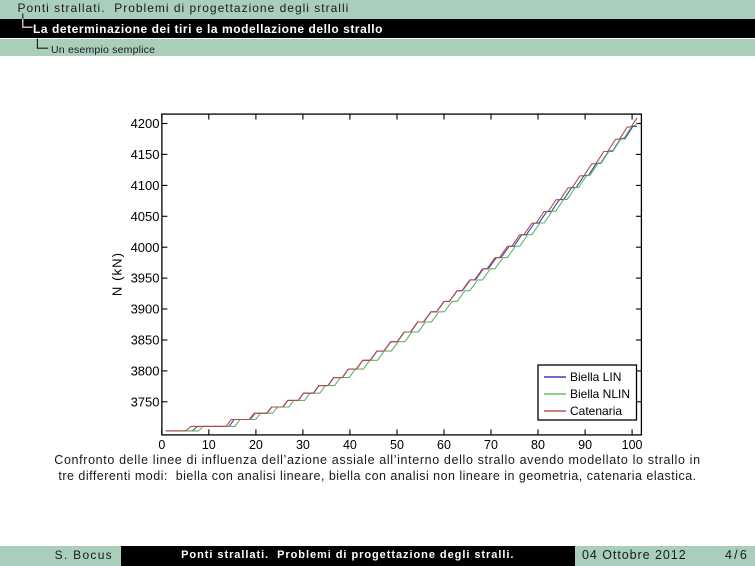 Image resolution: width=755 pixels, height=566 pixels. Describe the element at coordinates (145, 278) in the screenshot. I see `svg-text: 3950` at that location.